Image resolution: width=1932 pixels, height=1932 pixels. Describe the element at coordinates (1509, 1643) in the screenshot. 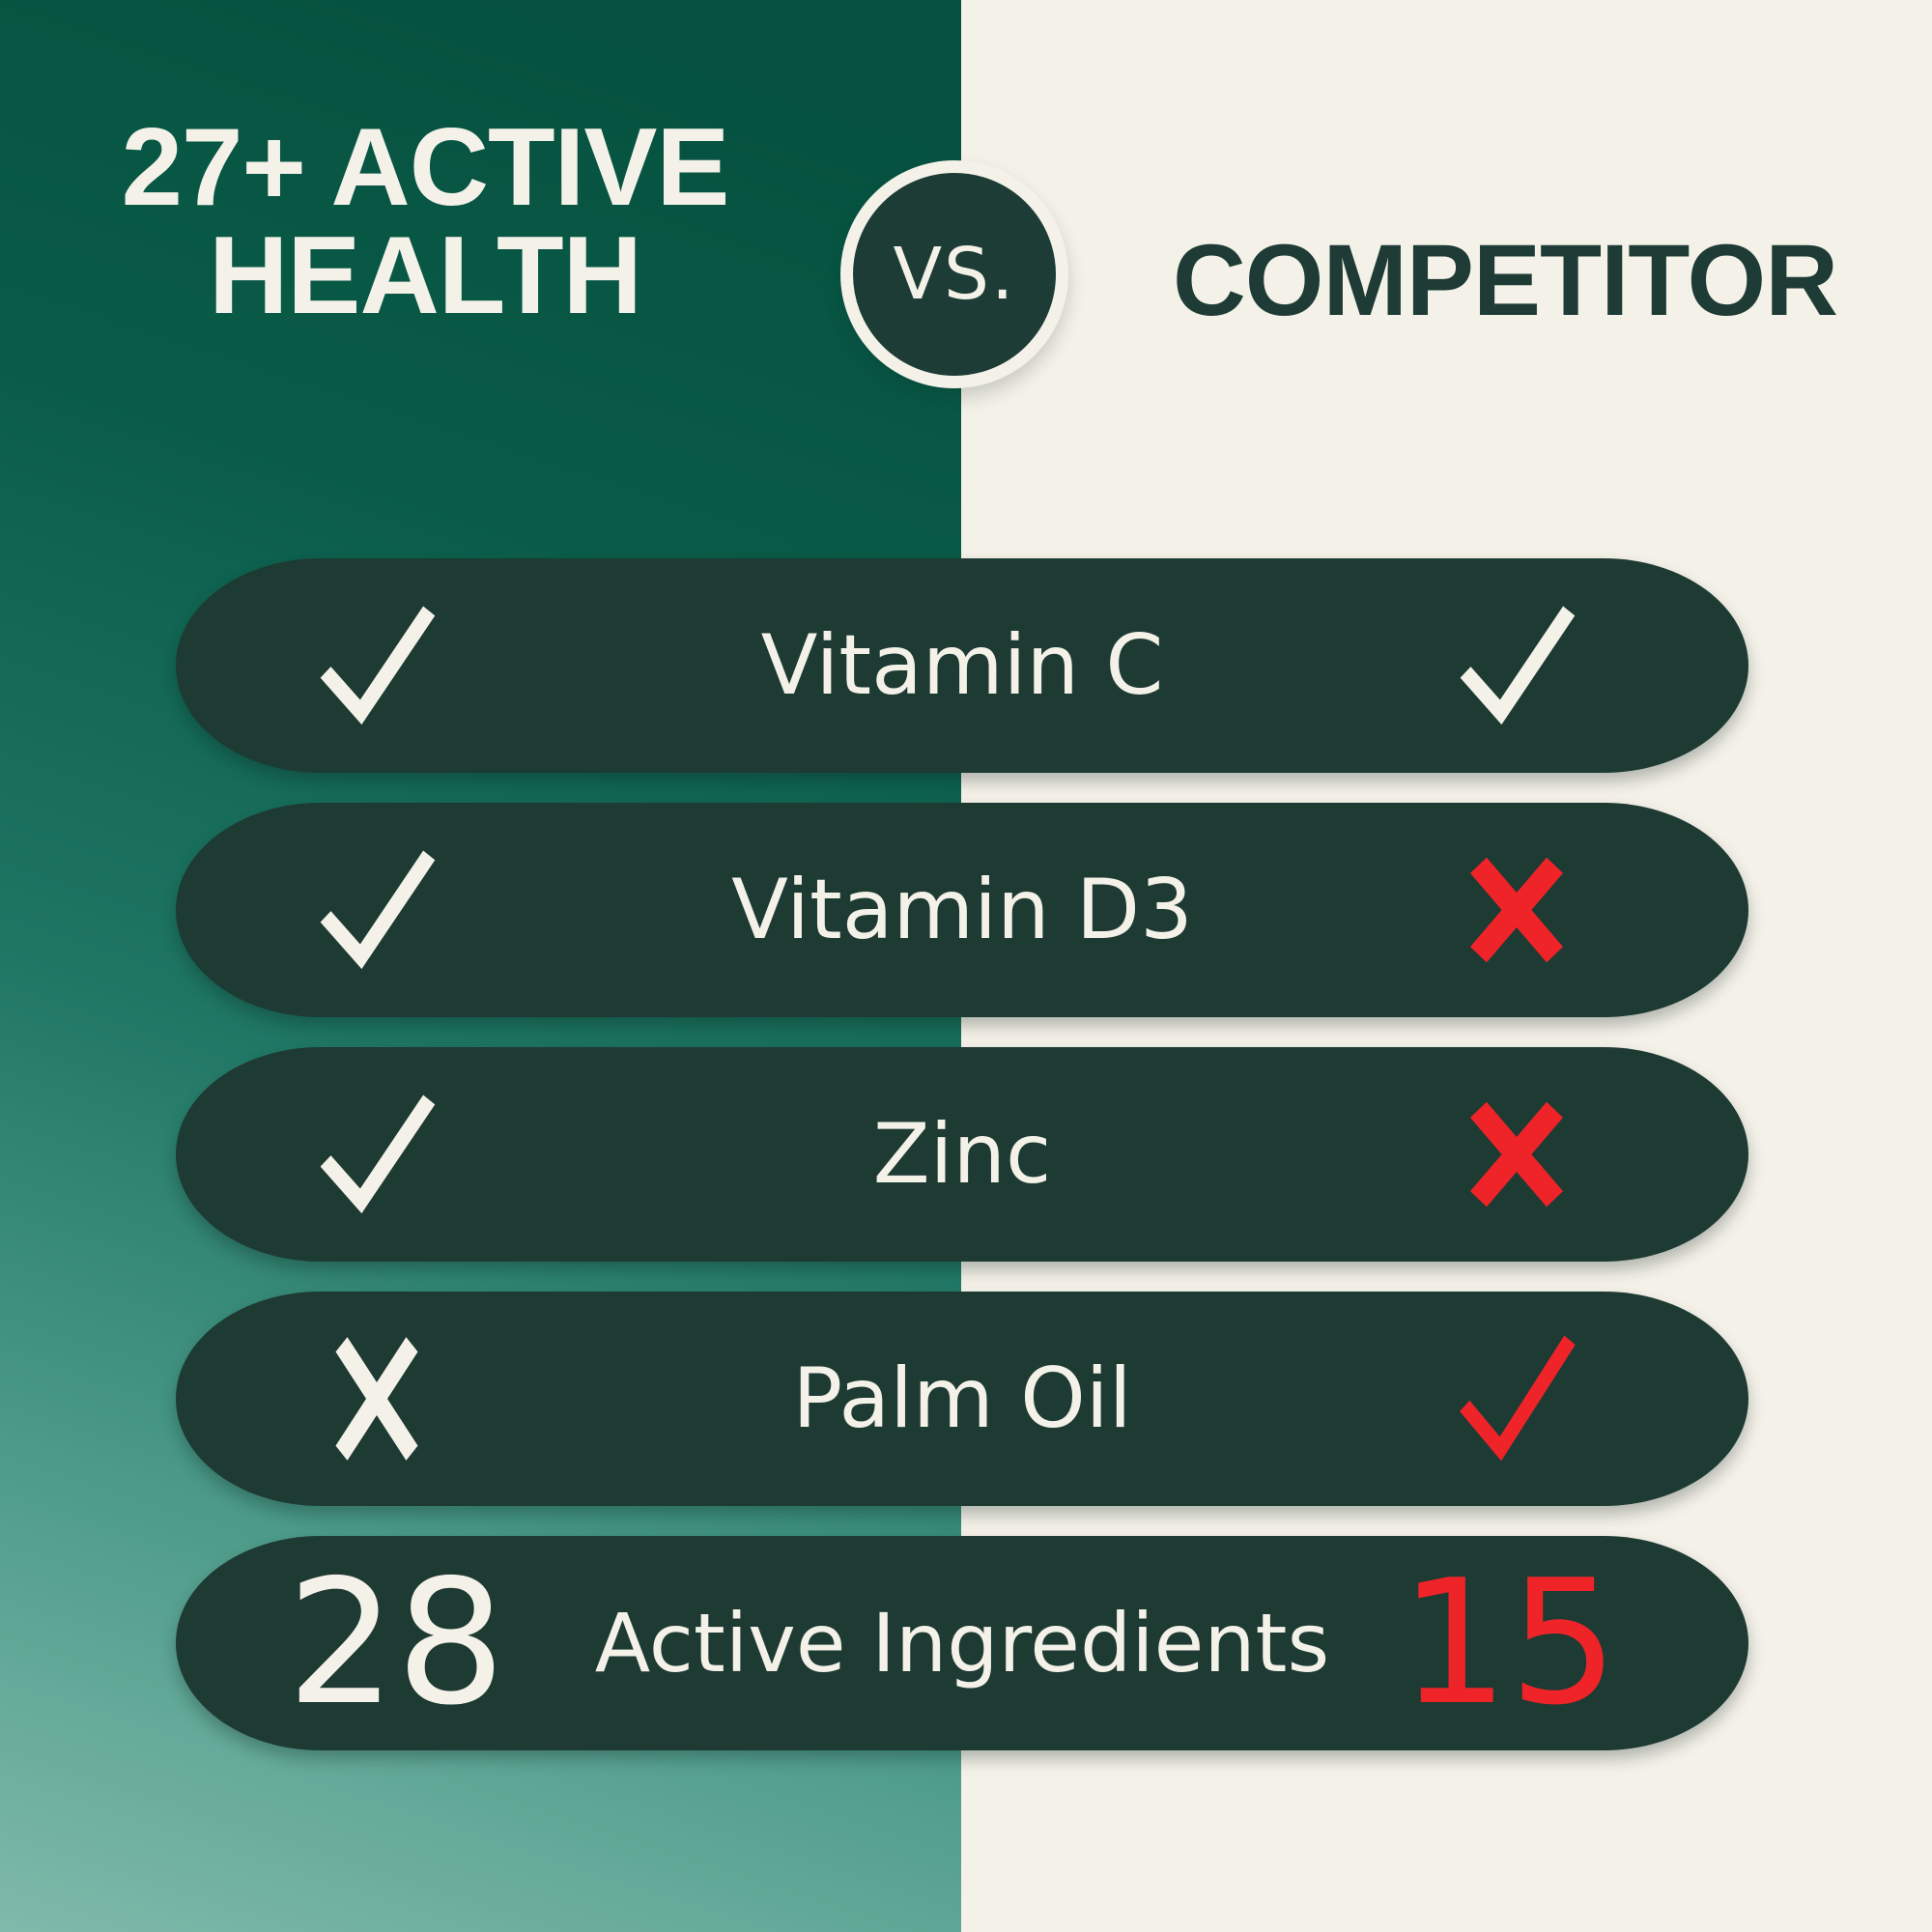

I see `competitor-count: 15` at that location.